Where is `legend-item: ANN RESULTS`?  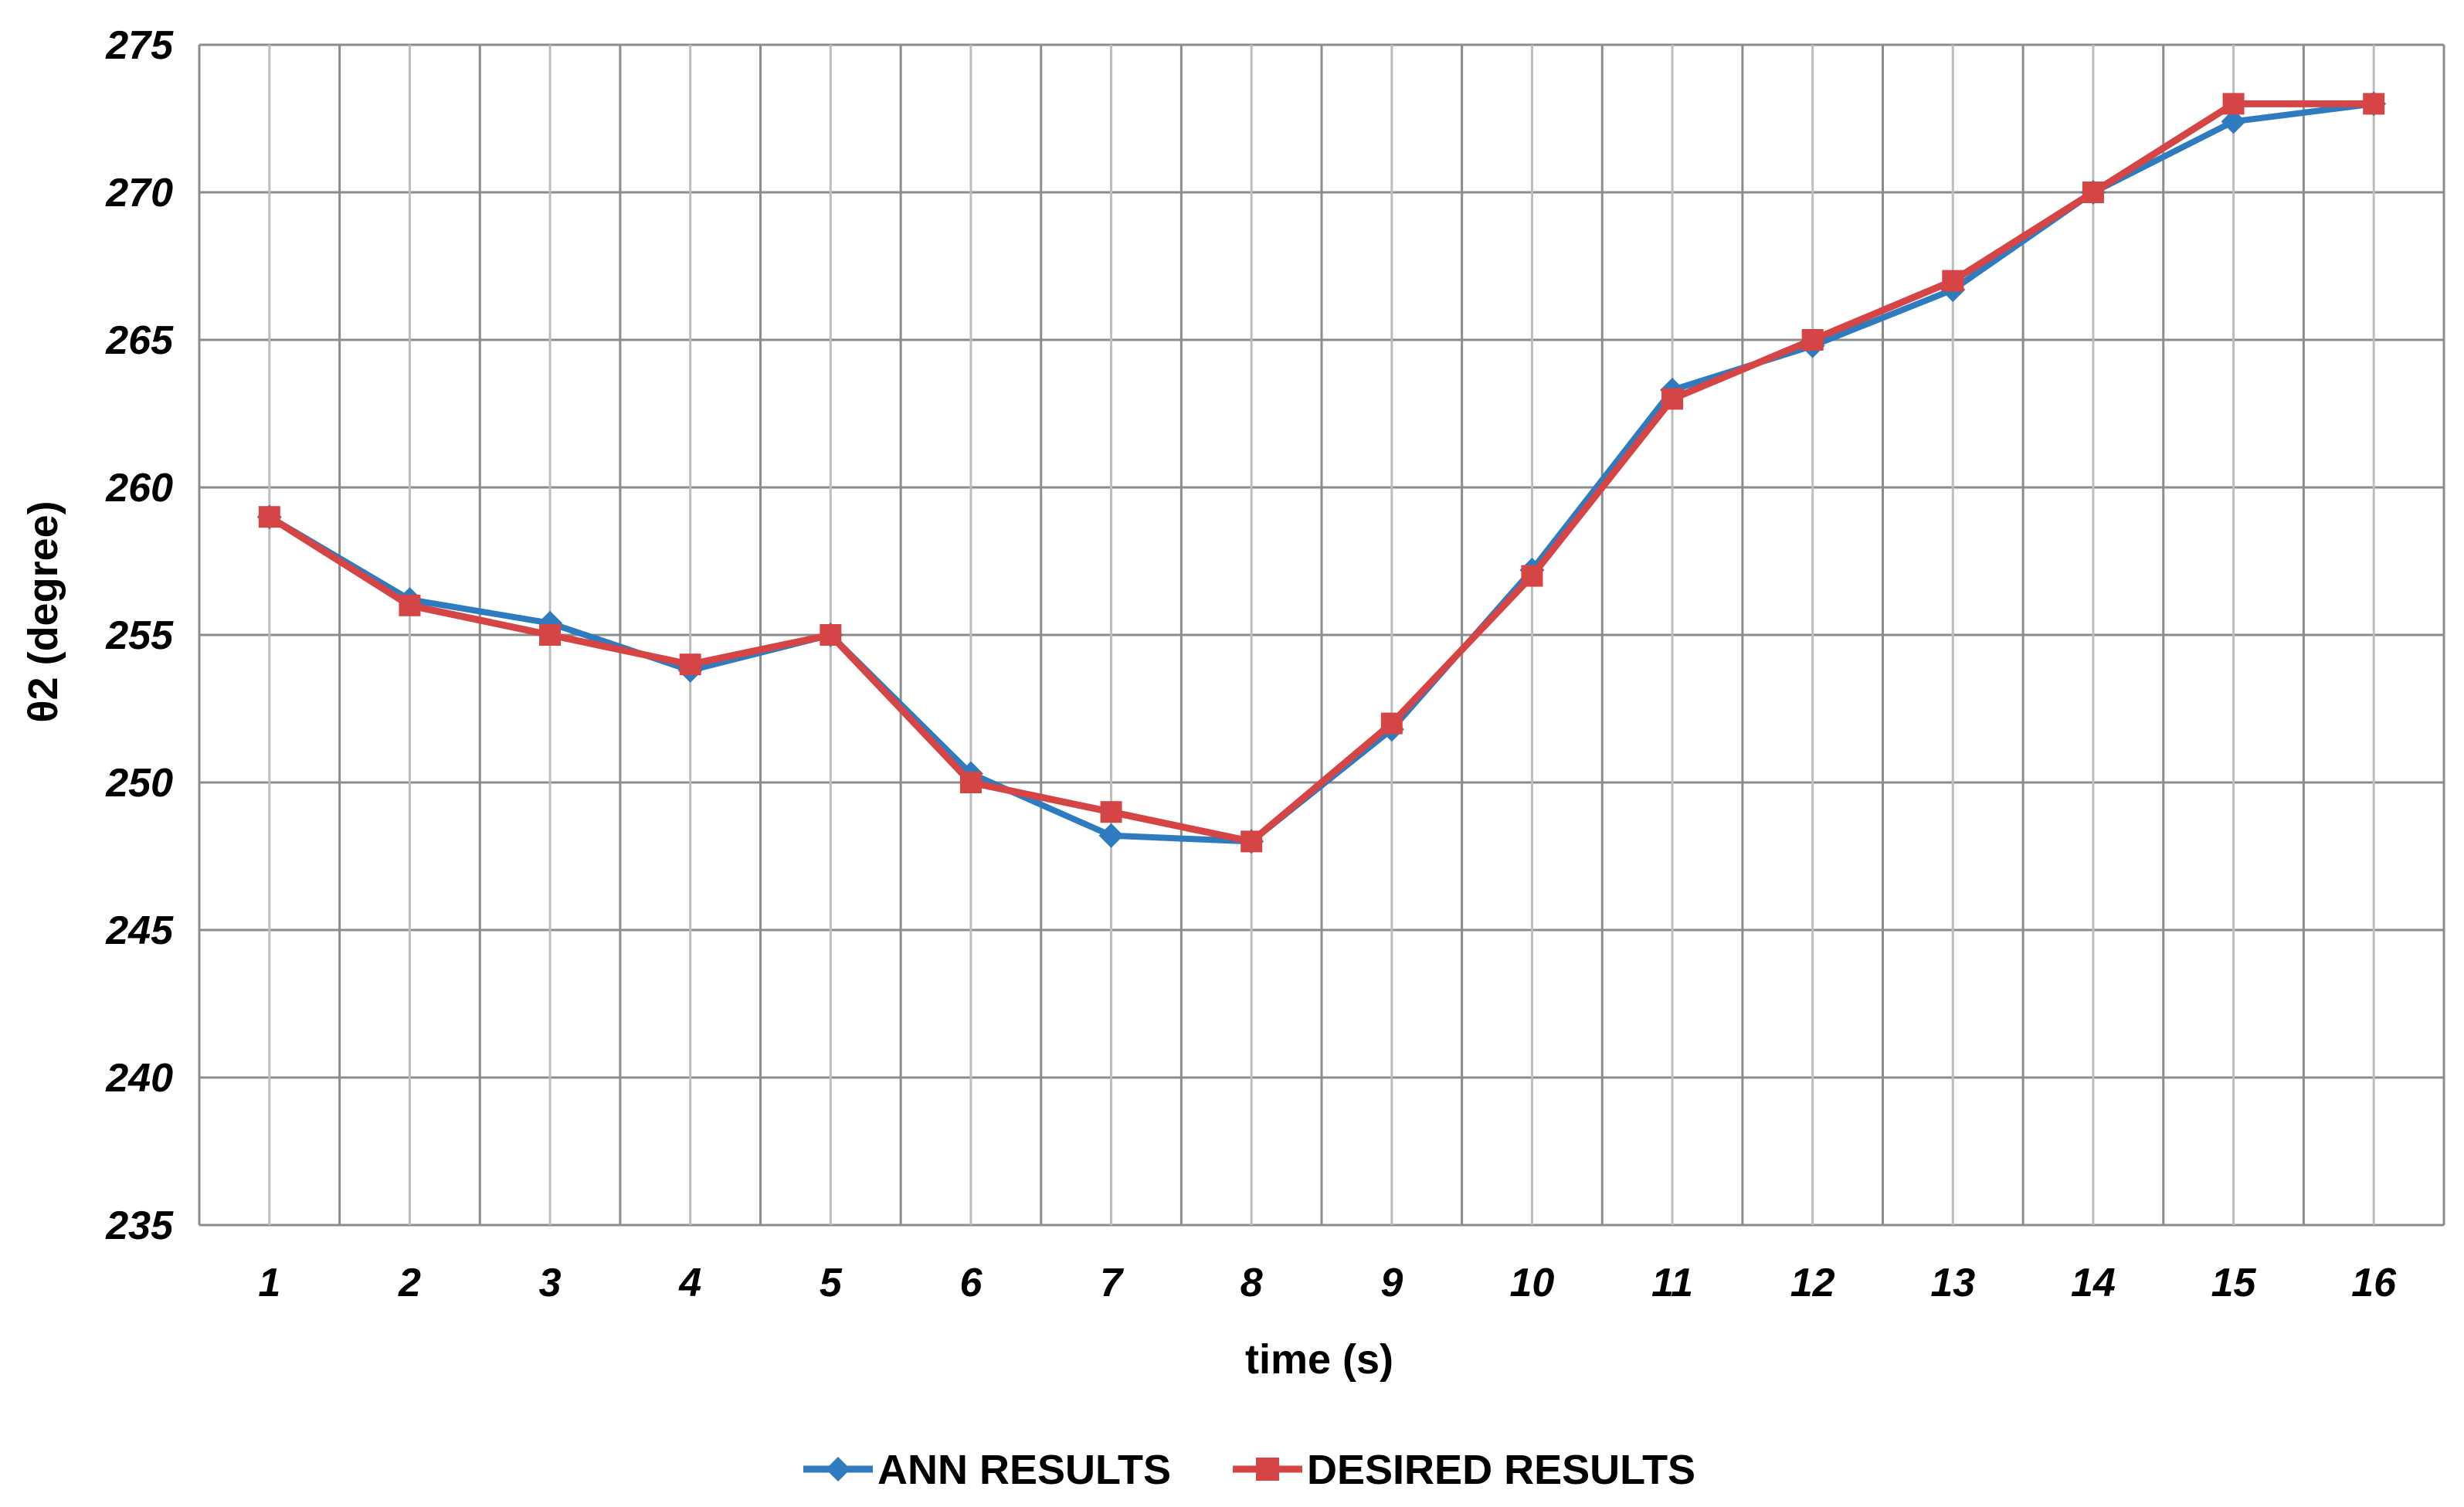 legend-item: ANN RESULTS is located at coordinates (987, 1470).